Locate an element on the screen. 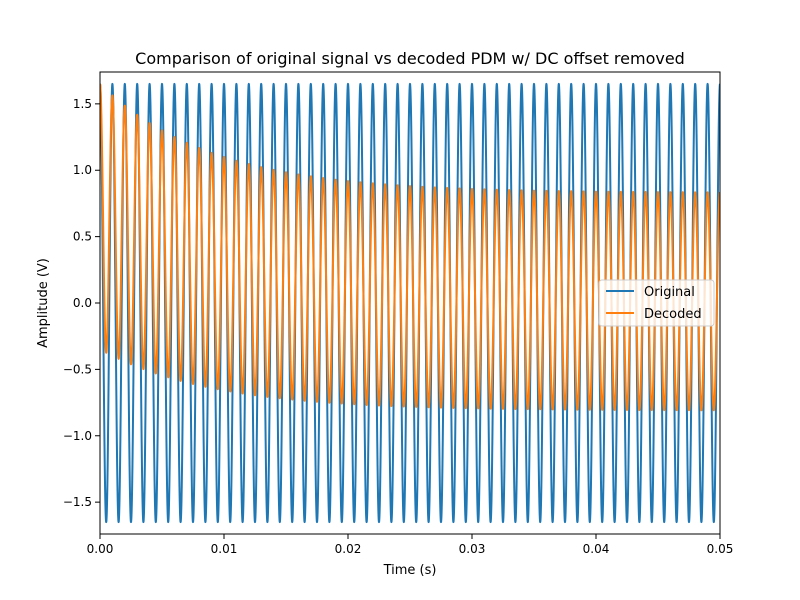 The width and height of the screenshot is (800, 600). x-tick-label: 0.04 is located at coordinates (596, 549).